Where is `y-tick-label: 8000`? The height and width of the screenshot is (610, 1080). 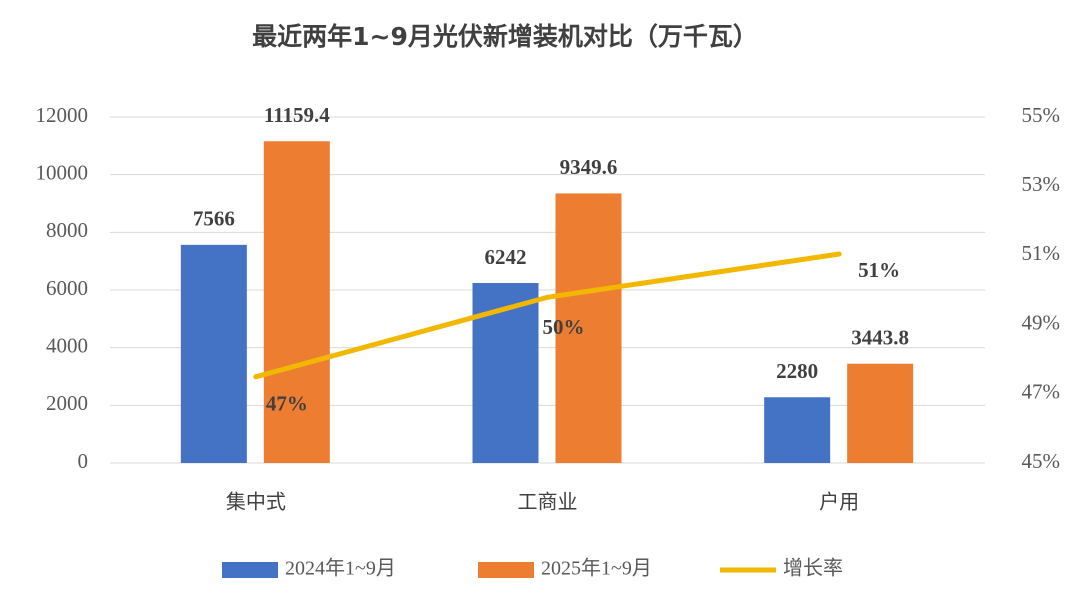 y-tick-label: 8000 is located at coordinates (67, 230).